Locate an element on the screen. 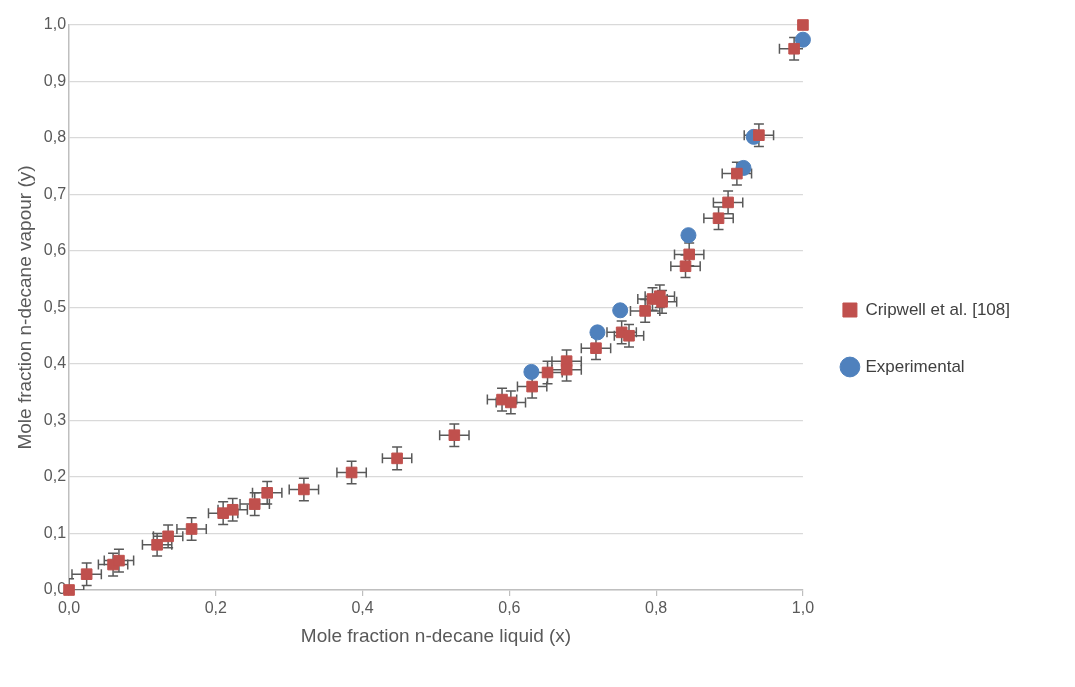 The height and width of the screenshot is (687, 1075). y-tick-label: 0,6 is located at coordinates (55, 250).